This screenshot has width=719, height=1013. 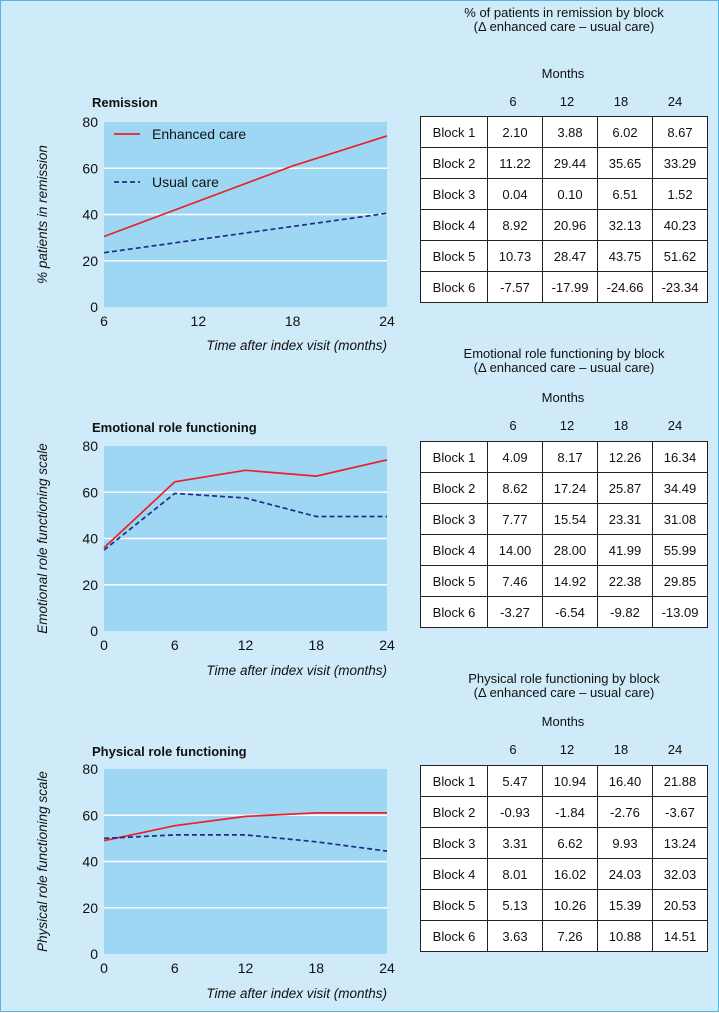 What do you see at coordinates (564, 367) in the screenshot?
I see `table-title-line2: (Δ enhanced care – usual care)` at bounding box center [564, 367].